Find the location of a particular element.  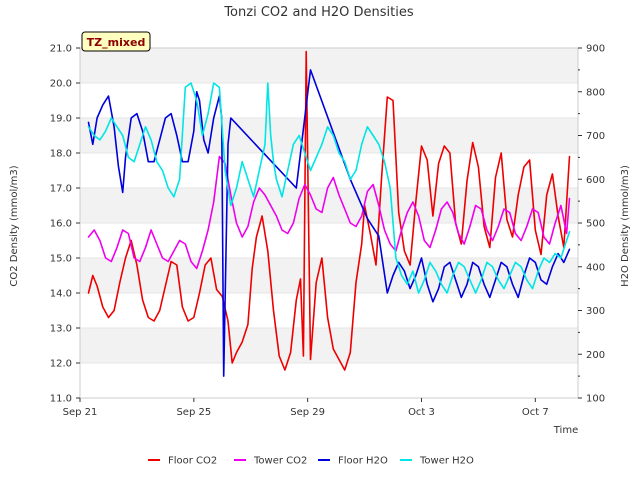

right-tick-label: 300 is located at coordinates (595, 311).